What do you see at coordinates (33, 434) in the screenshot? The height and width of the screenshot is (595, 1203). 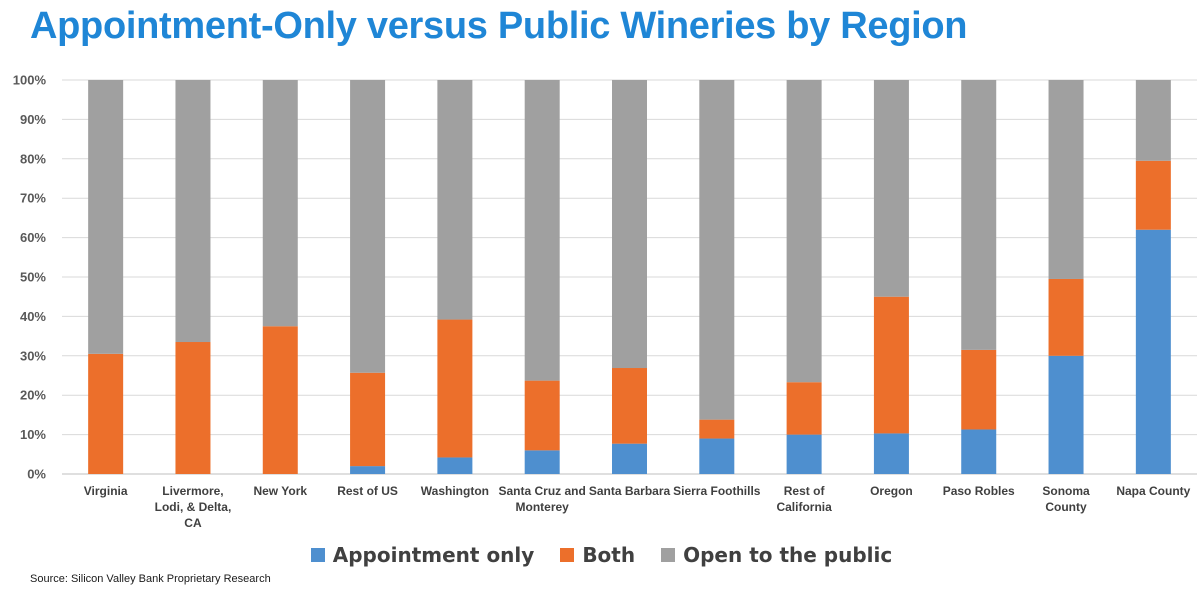 I see `y-tick-label: 10%` at bounding box center [33, 434].